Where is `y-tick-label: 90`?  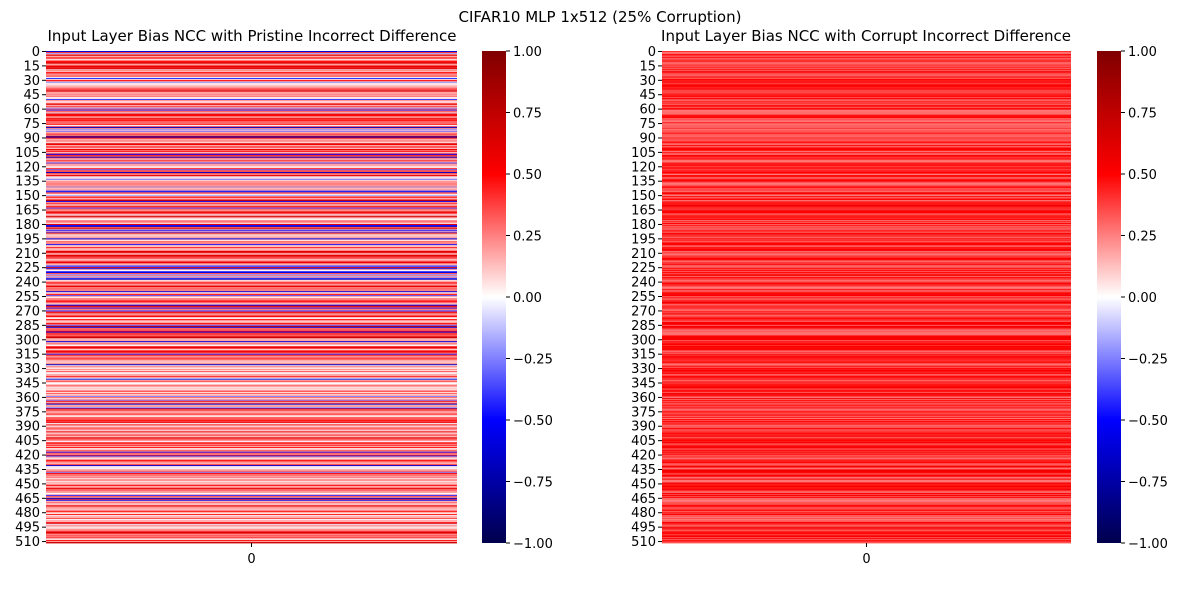 y-tick-label: 90 is located at coordinates (31, 138).